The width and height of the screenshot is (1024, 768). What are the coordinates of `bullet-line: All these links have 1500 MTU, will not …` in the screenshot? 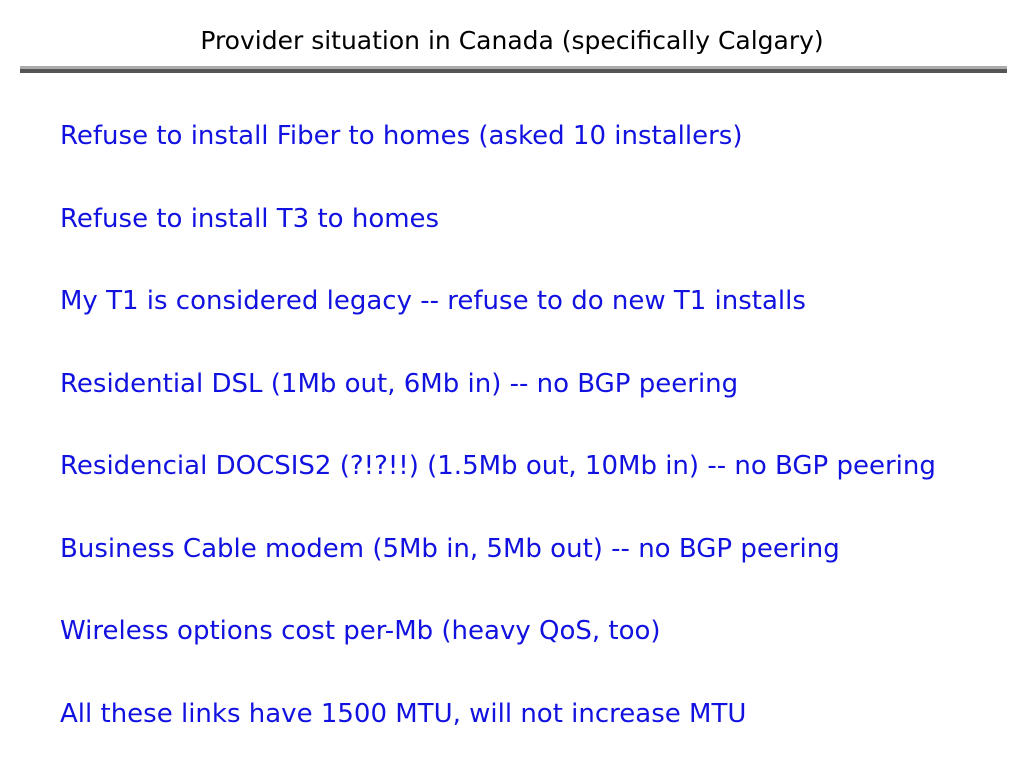 It's located at (403, 714).